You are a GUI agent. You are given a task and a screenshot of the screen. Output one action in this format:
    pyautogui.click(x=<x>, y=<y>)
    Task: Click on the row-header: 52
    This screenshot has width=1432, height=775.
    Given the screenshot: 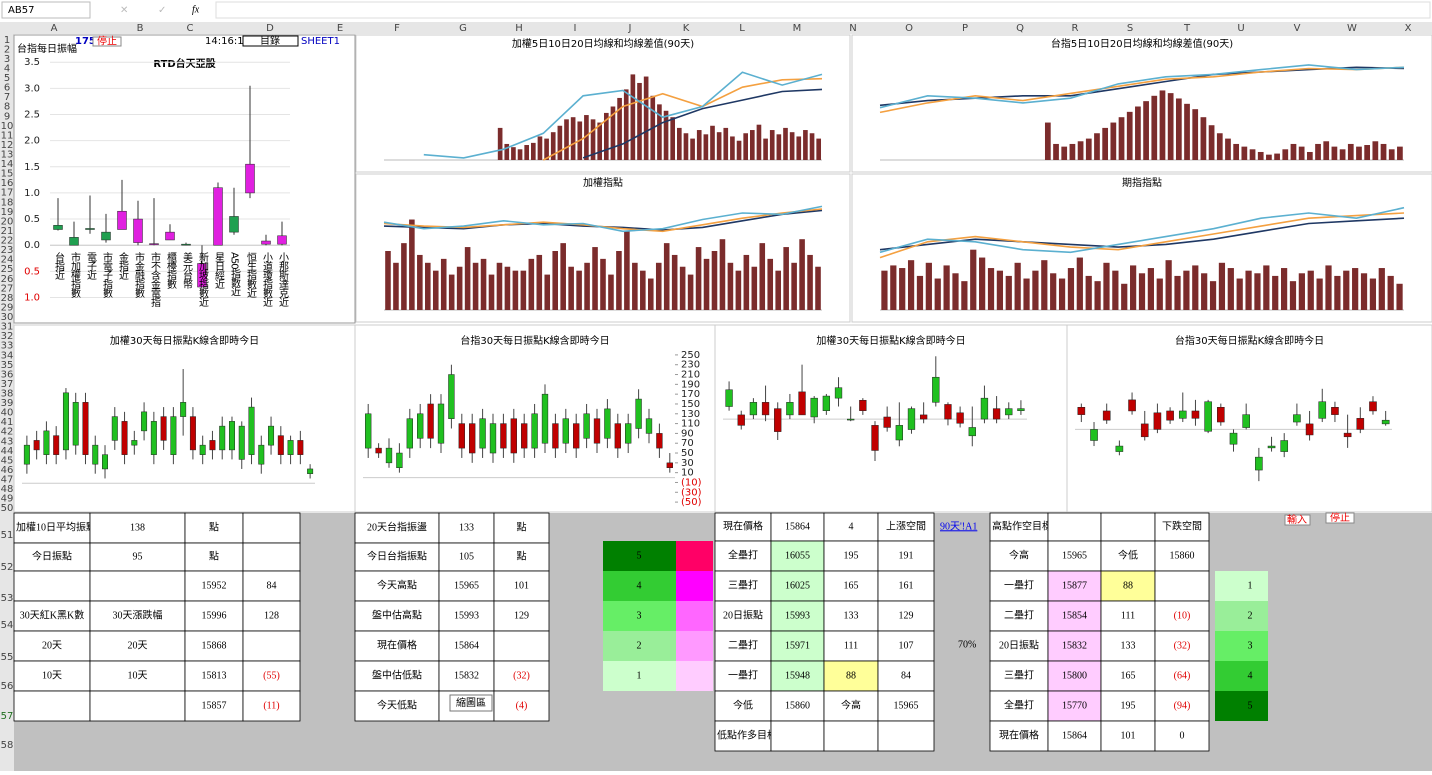 What is the action you would take?
    pyautogui.click(x=7, y=567)
    